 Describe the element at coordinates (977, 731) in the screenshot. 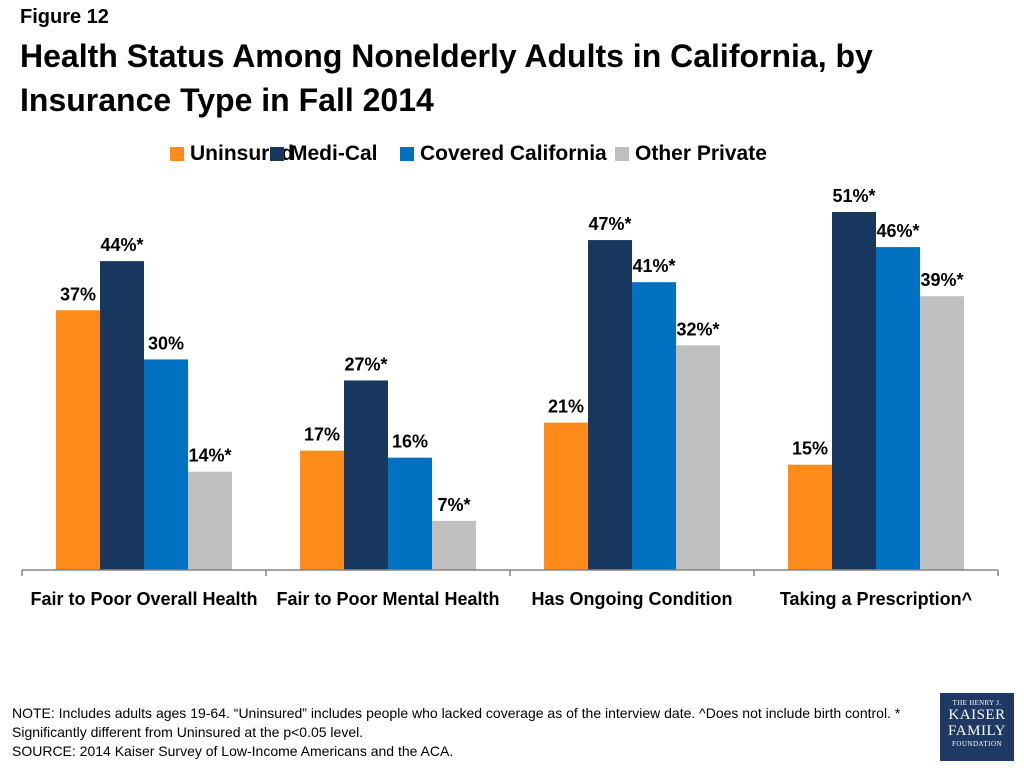

I see `logo-line-3: FAMILY` at that location.